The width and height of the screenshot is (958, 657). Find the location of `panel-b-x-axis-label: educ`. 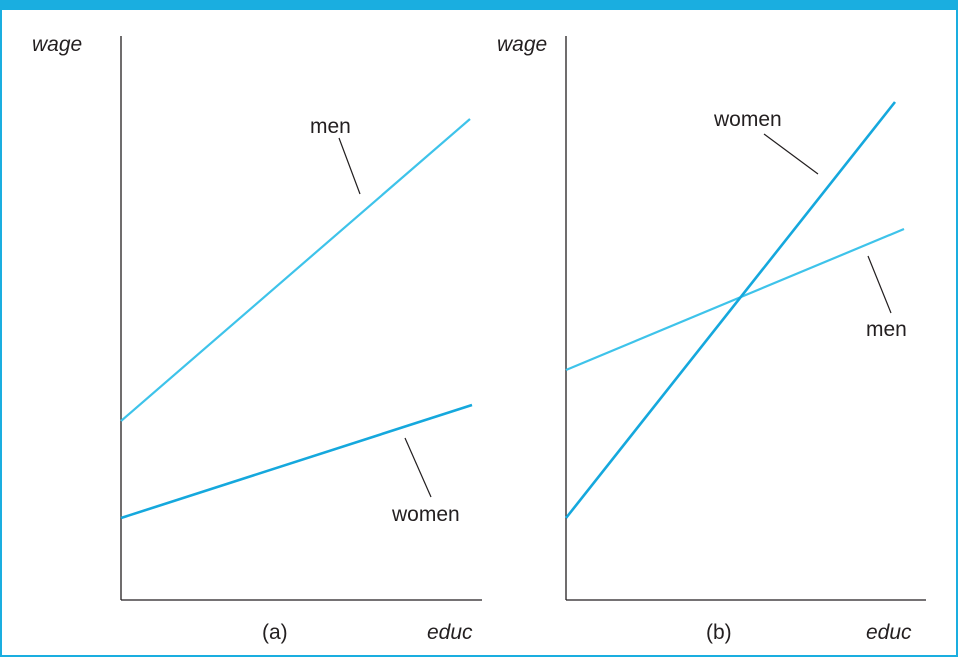

panel-b-x-axis-label: educ is located at coordinates (889, 632).